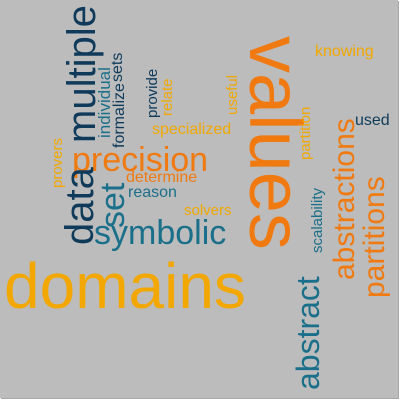 This screenshot has height=400, width=400. Describe the element at coordinates (140, 160) in the screenshot. I see `word-precision: precision` at that location.